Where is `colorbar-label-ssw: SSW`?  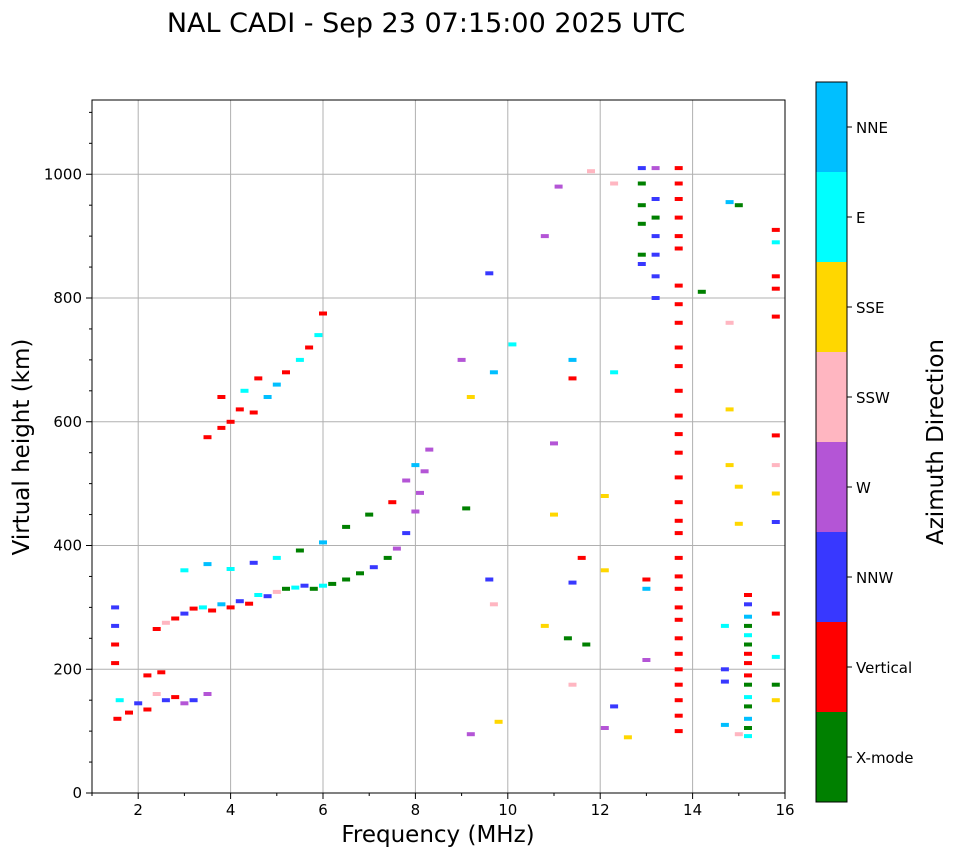 colorbar-label-ssw: SSW is located at coordinates (873, 398).